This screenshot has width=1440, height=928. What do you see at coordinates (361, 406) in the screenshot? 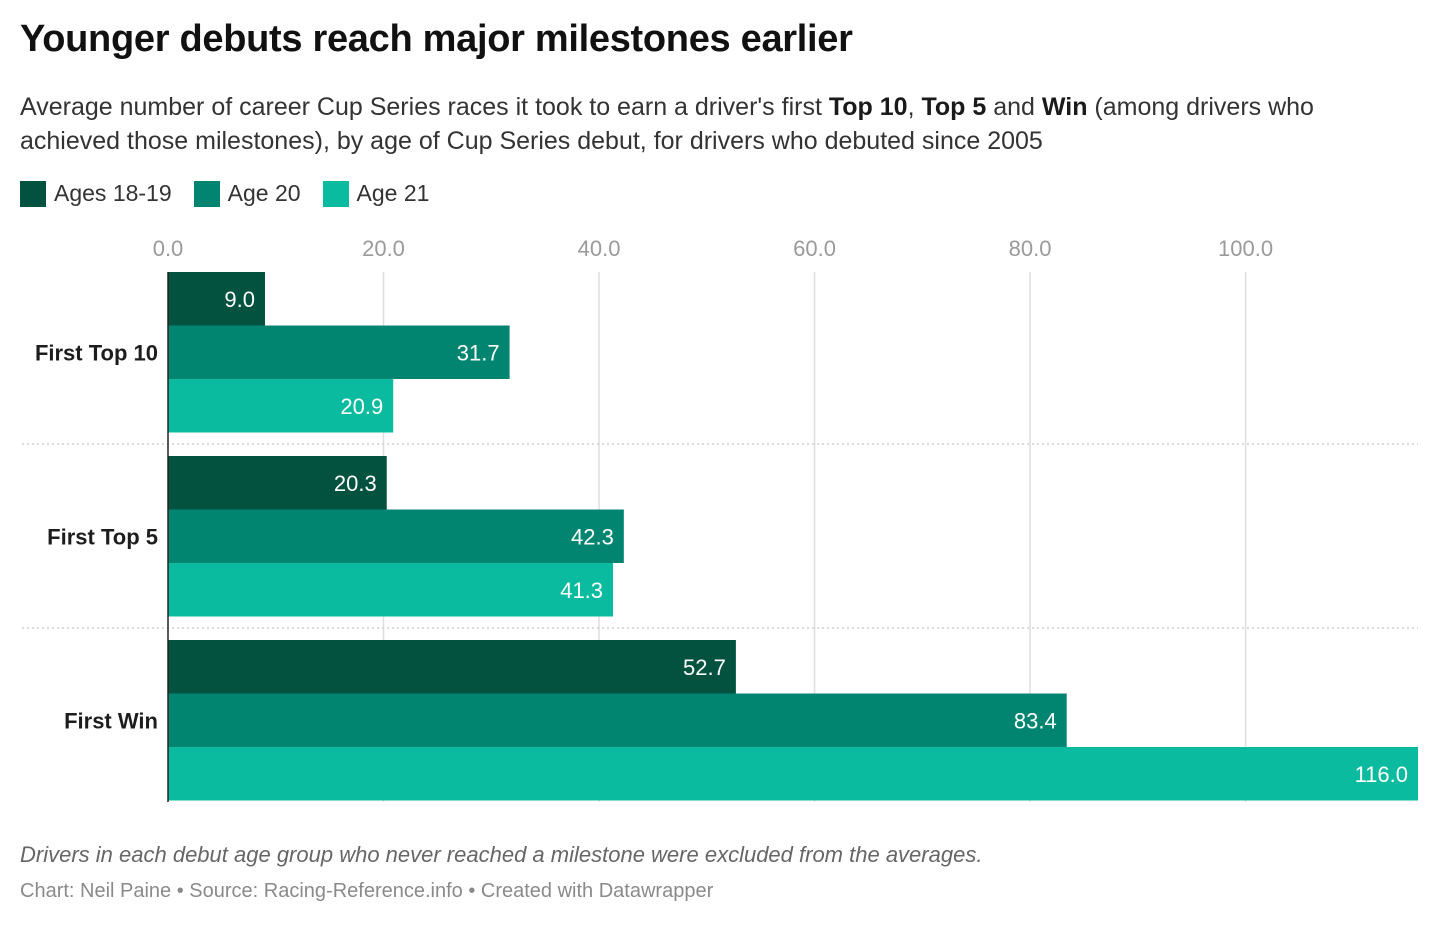
I see `data-label: 20.9` at bounding box center [361, 406].